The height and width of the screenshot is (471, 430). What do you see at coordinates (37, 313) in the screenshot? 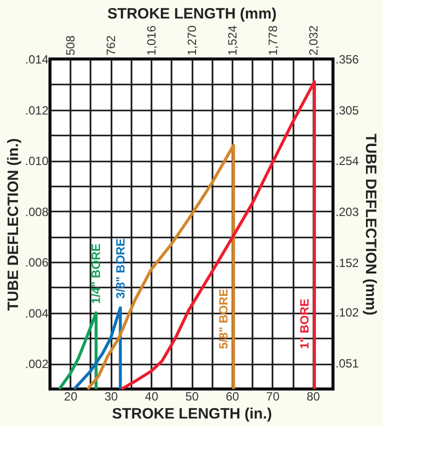
I see `y-tick-label: .004` at bounding box center [37, 313].